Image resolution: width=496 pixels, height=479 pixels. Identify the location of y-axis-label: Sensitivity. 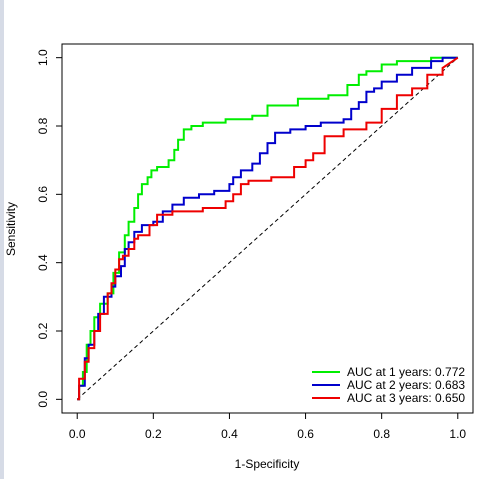
(11, 229).